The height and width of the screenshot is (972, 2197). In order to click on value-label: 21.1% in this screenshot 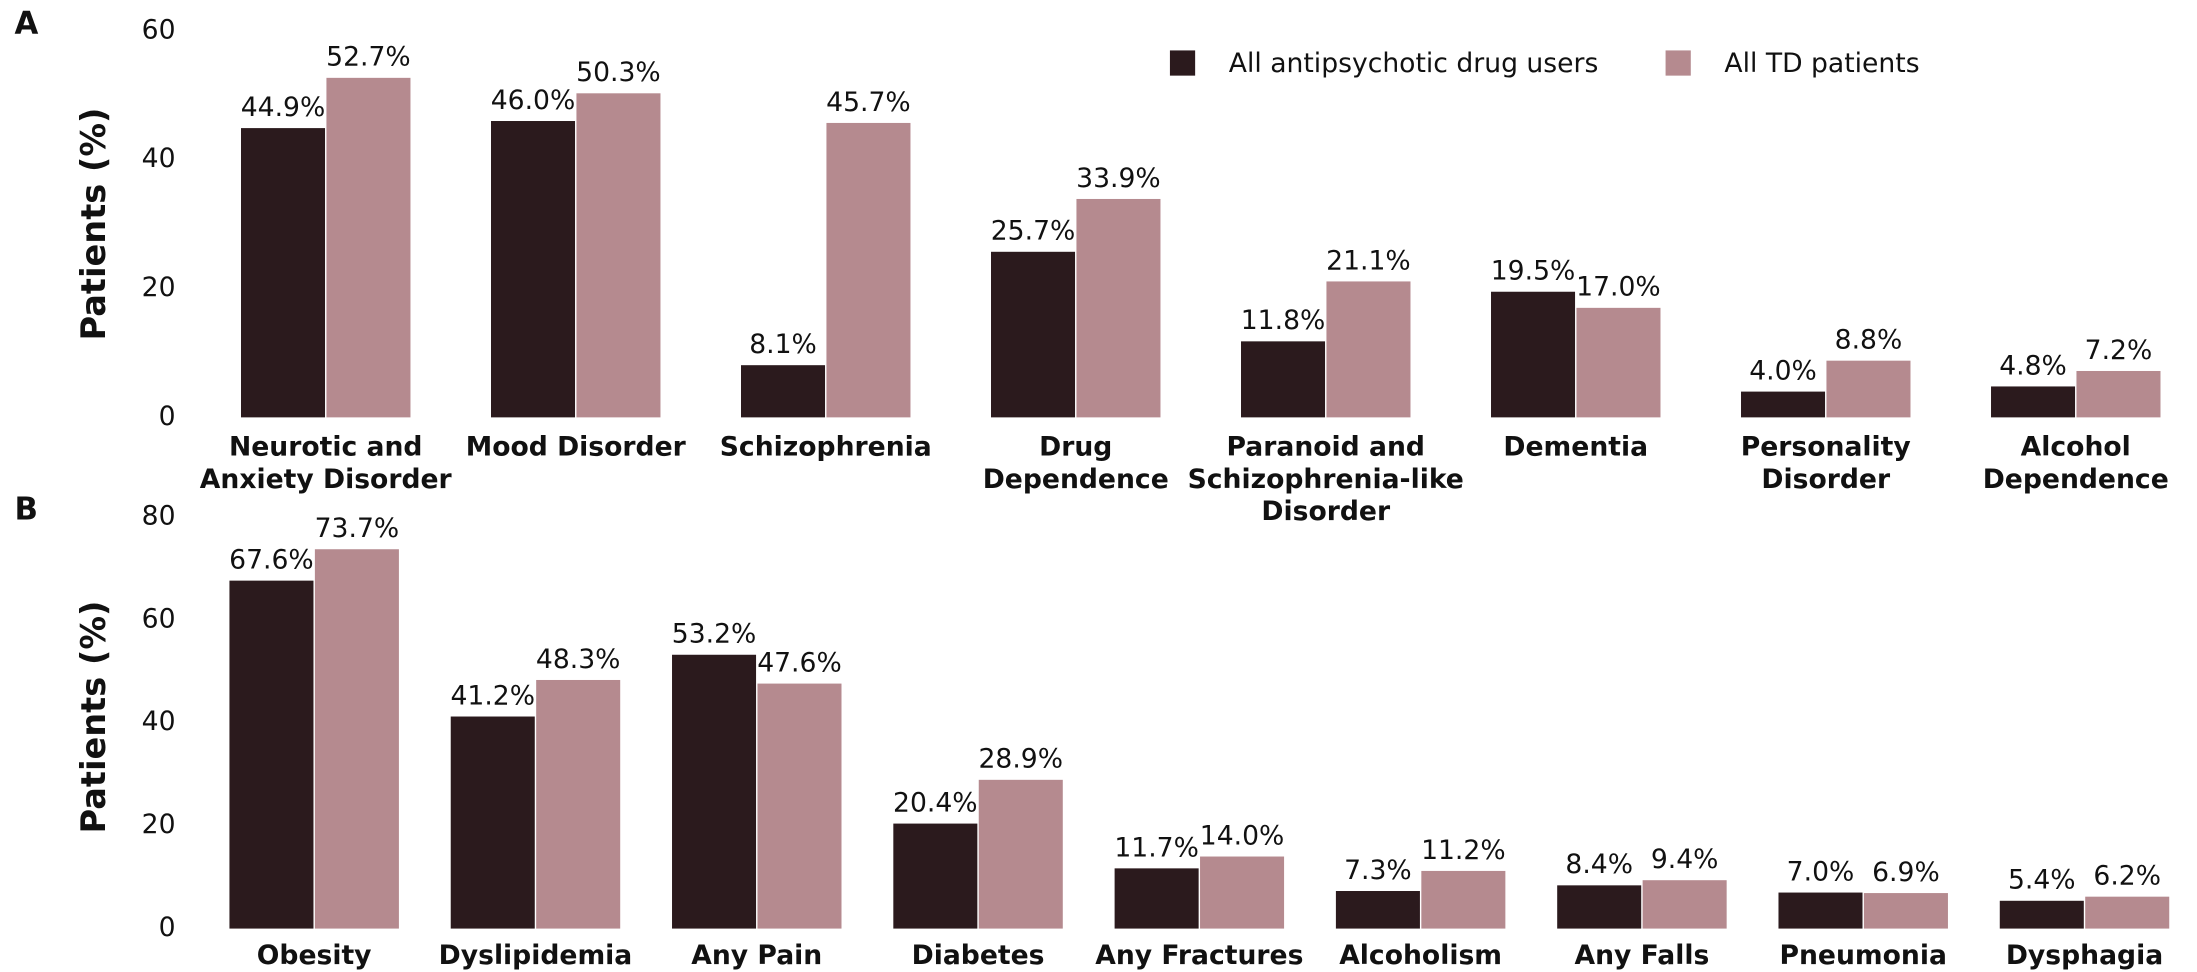, I will do `click(1368, 260)`.